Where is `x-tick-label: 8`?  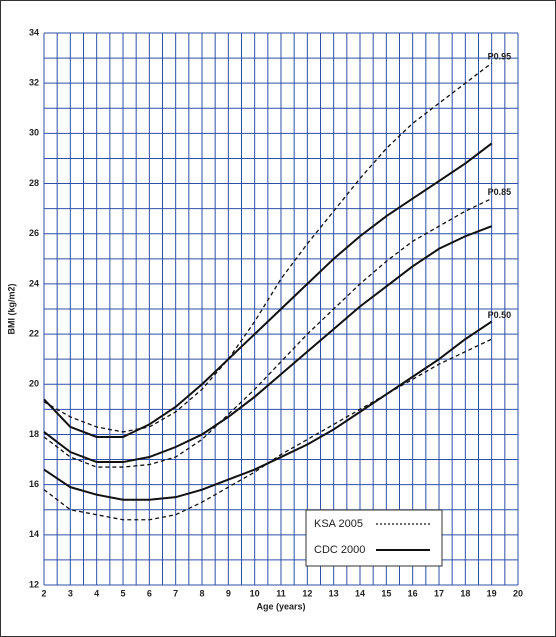 x-tick-label: 8 is located at coordinates (201, 593).